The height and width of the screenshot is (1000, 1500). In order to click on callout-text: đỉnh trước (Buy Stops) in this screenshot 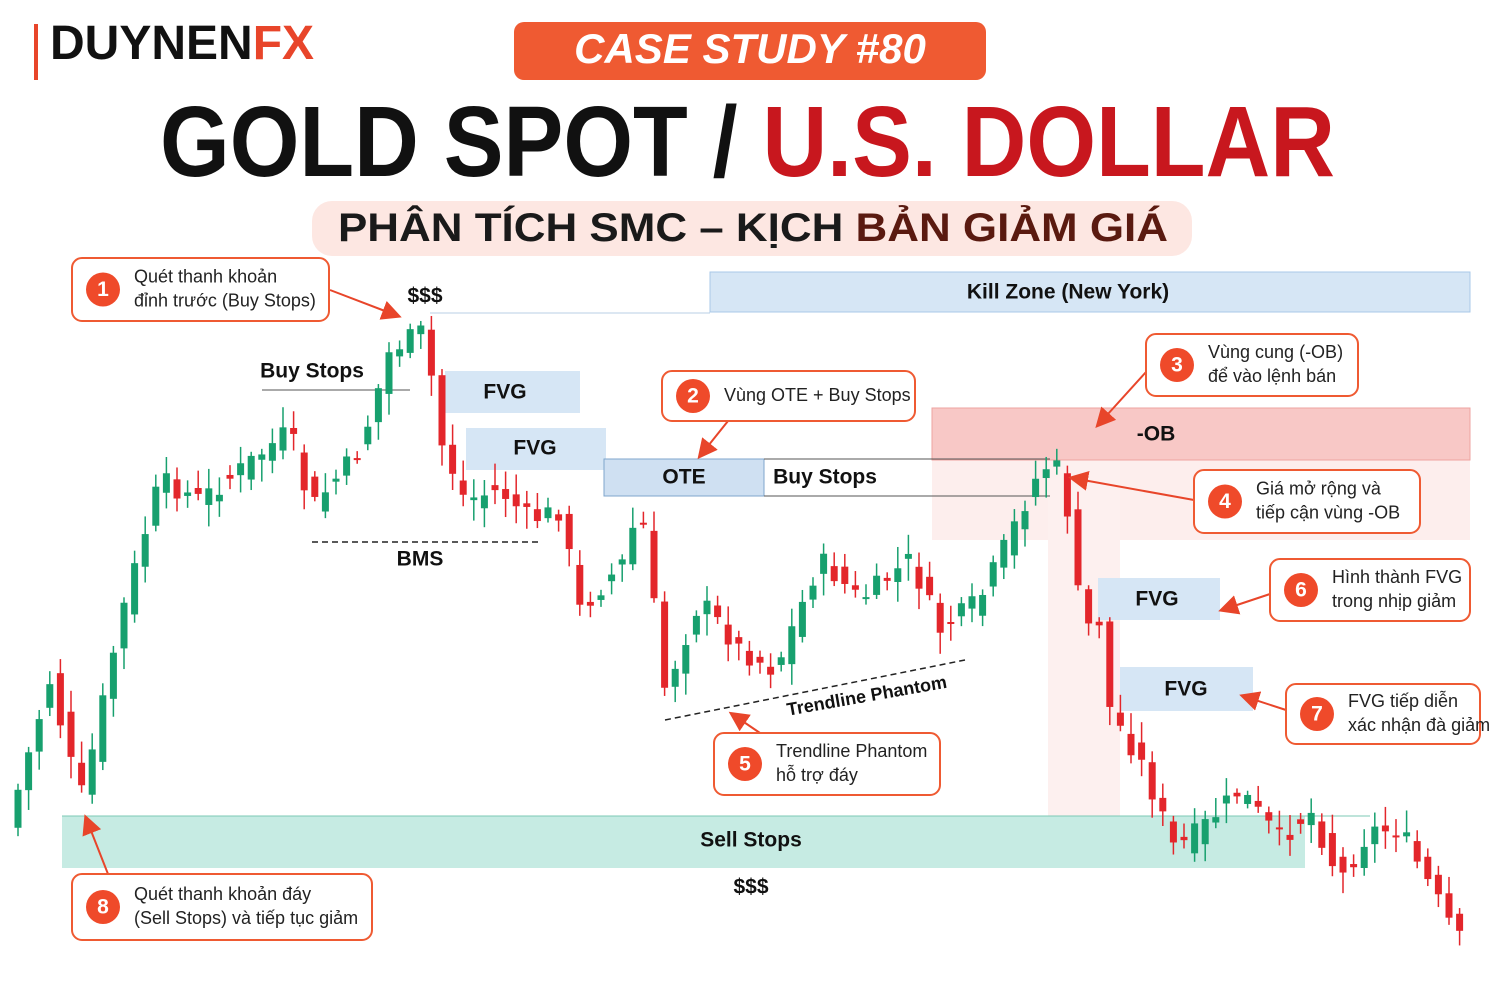, I will do `click(225, 300)`.